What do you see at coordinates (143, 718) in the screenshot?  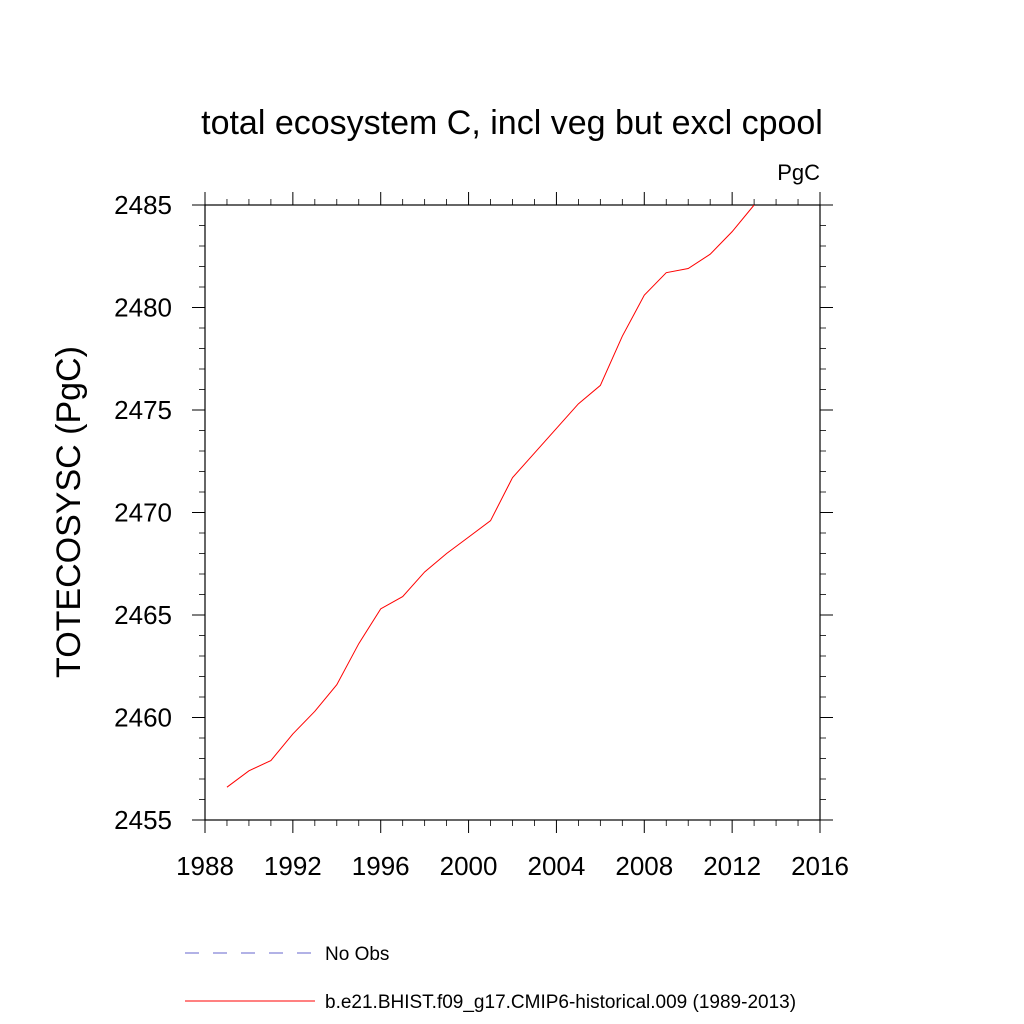 I see `y-tick-label: 2460` at bounding box center [143, 718].